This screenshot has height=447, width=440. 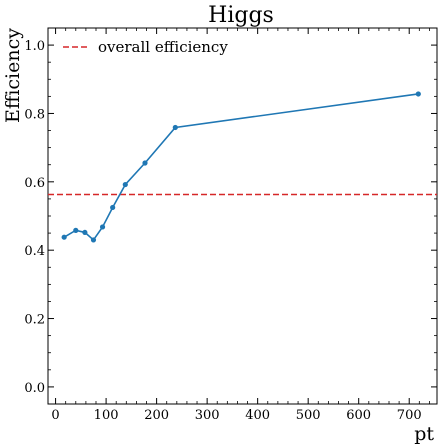 What do you see at coordinates (55, 415) in the screenshot?
I see `x-tick-label: 0` at bounding box center [55, 415].